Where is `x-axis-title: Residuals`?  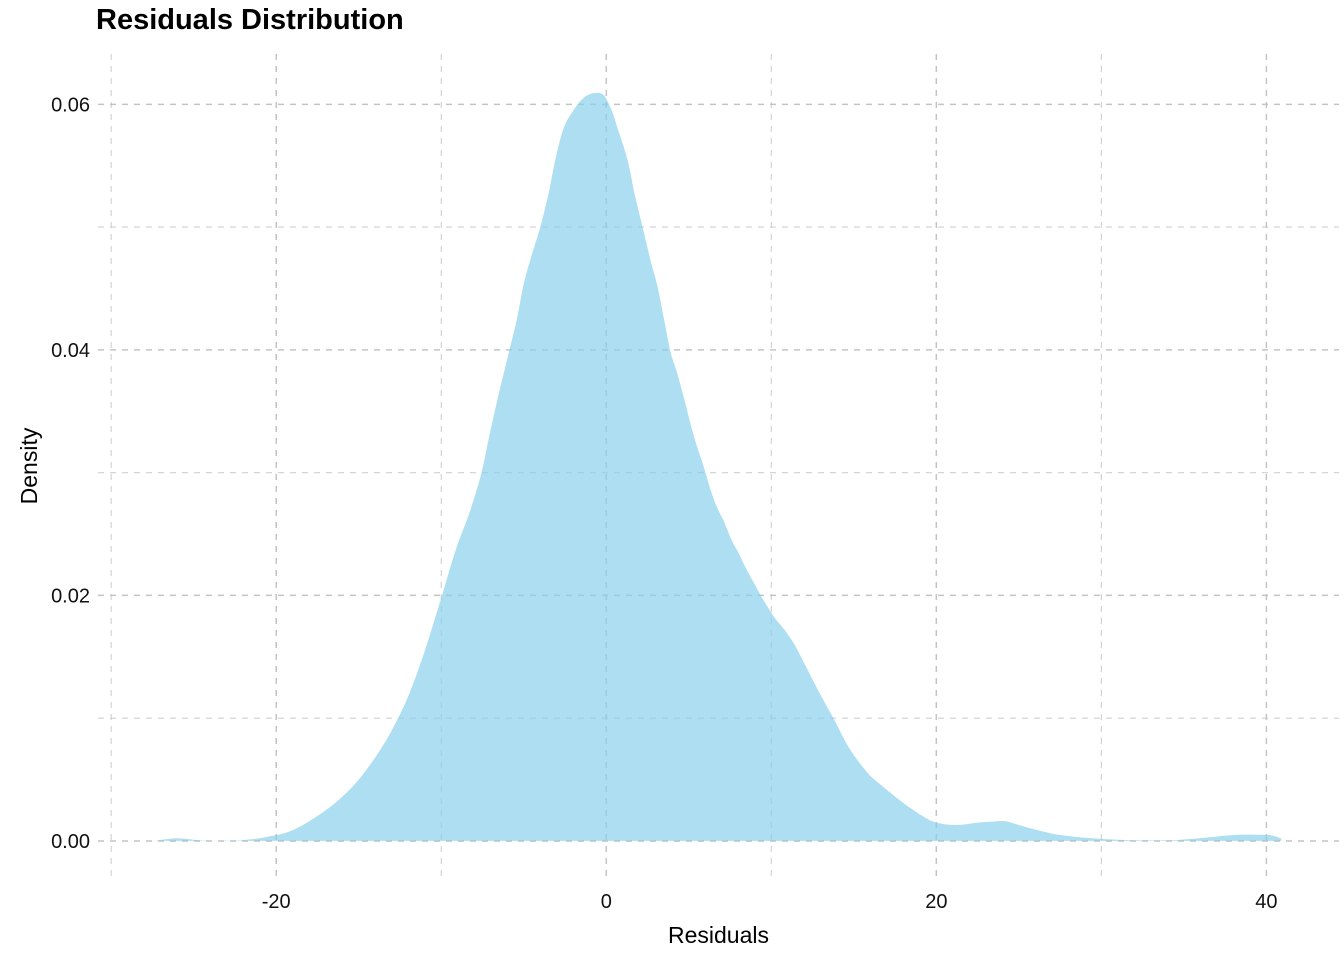
x-axis-title: Residuals is located at coordinates (718, 935).